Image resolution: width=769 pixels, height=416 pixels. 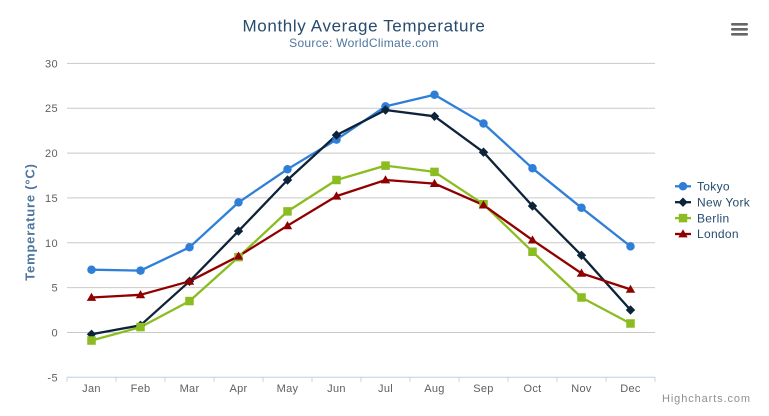 What do you see at coordinates (288, 389) in the screenshot?
I see `svg-text: May` at bounding box center [288, 389].